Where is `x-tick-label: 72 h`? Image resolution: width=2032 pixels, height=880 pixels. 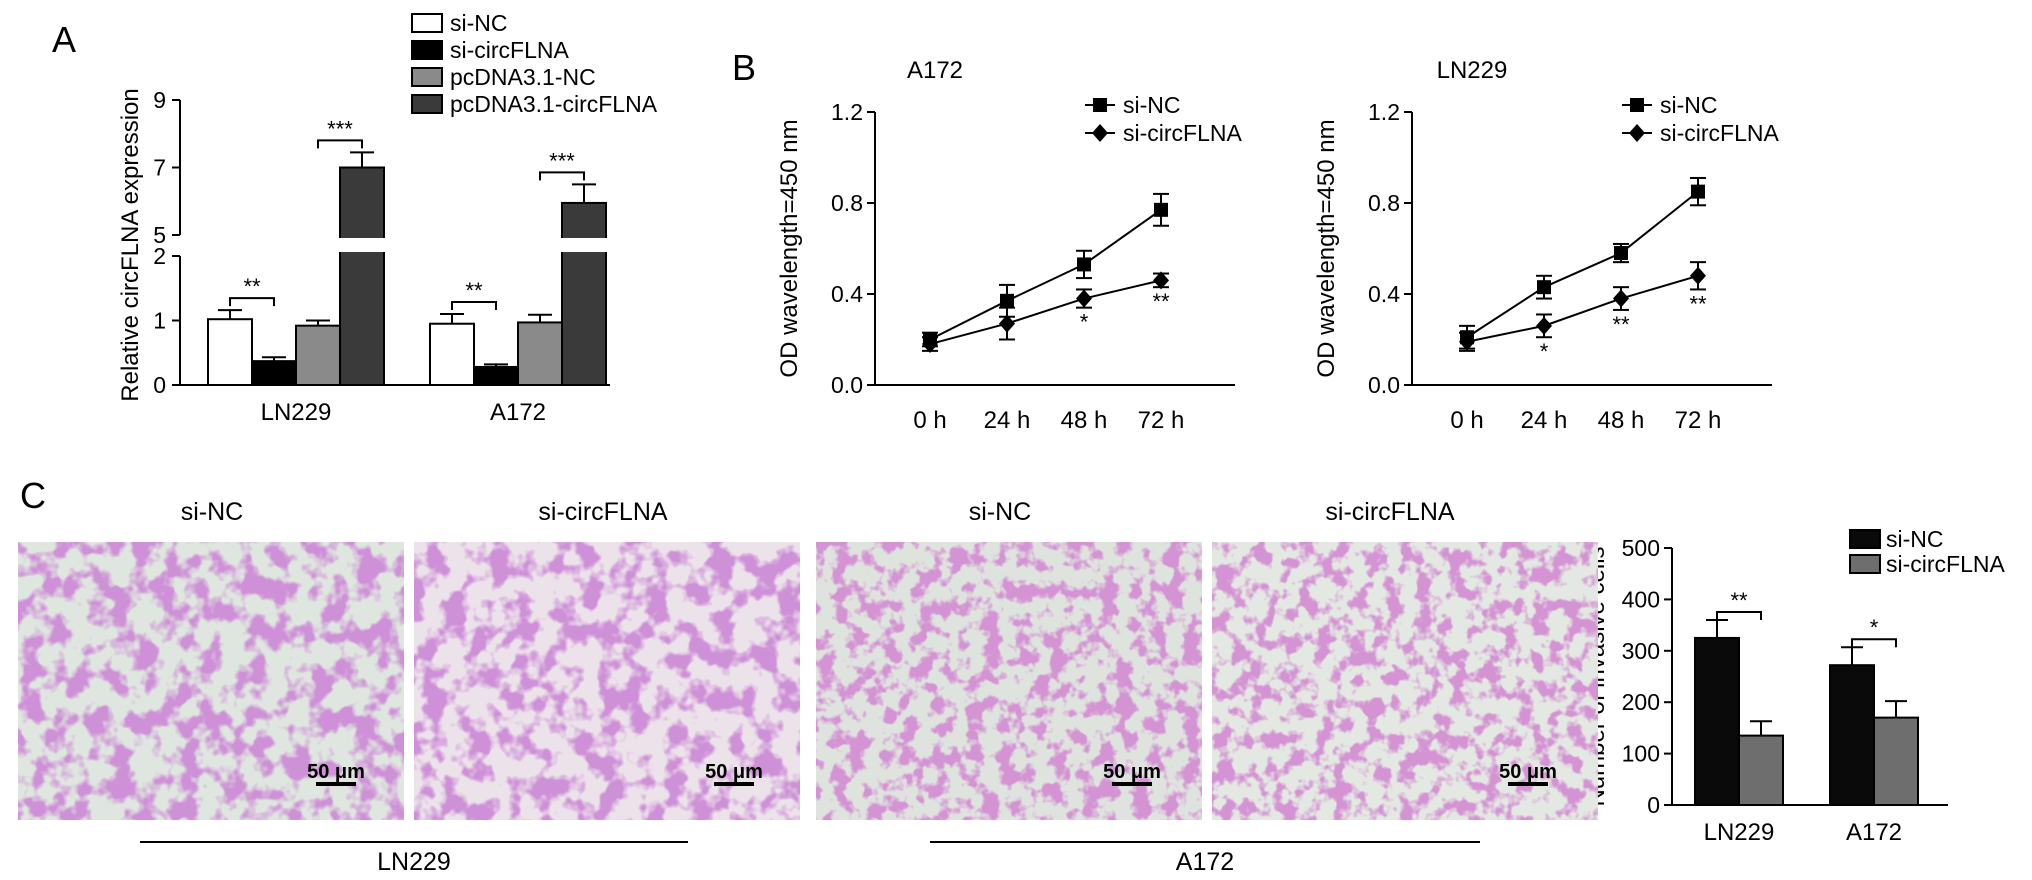
x-tick-label: 72 h is located at coordinates (1161, 420).